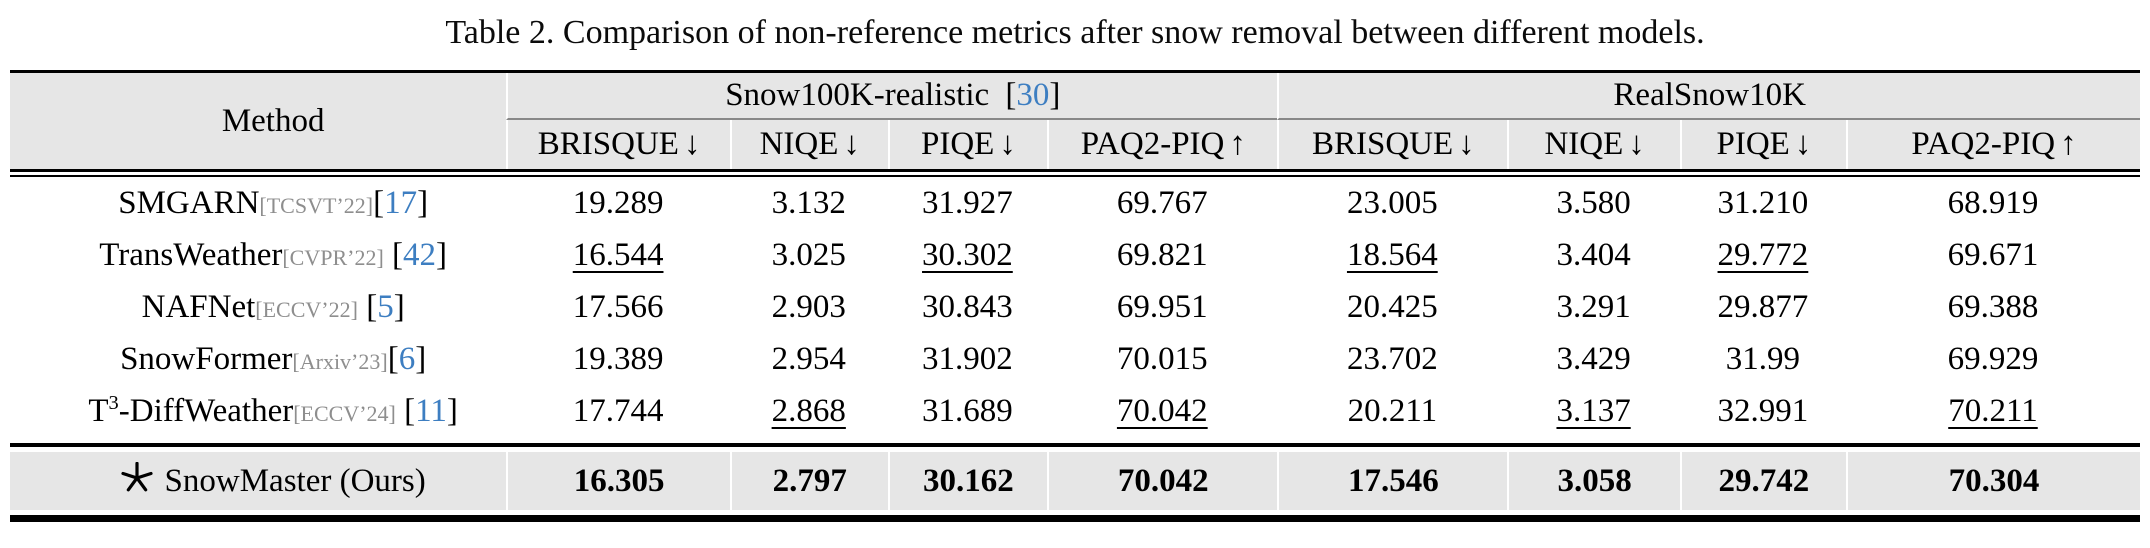 This screenshot has width=2150, height=548. What do you see at coordinates (808, 307) in the screenshot?
I see `metric-value: 2.903` at bounding box center [808, 307].